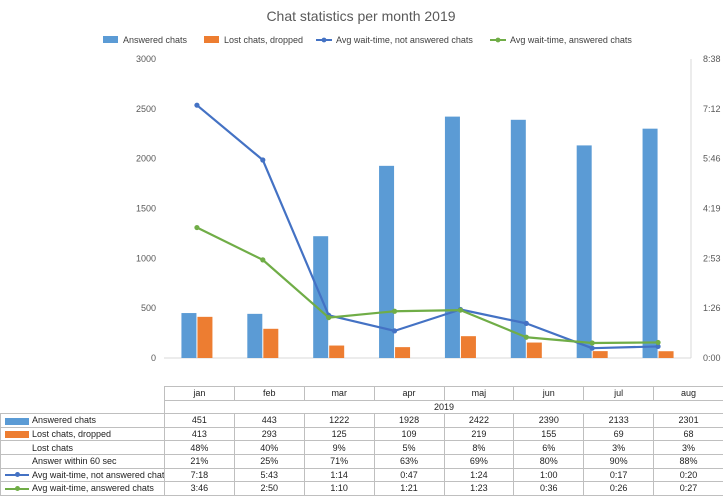 The height and width of the screenshot is (496, 723). Describe the element at coordinates (146, 258) in the screenshot. I see `y-left-tick-label: 1000` at that location.